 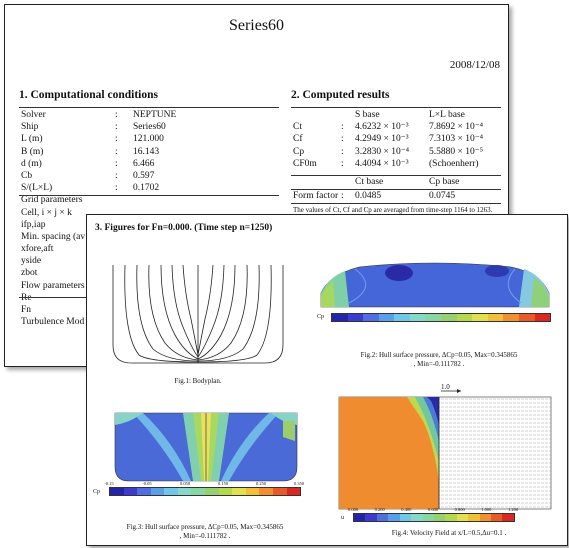 What do you see at coordinates (396, 107) in the screenshot?
I see `results-top-rule` at bounding box center [396, 107].